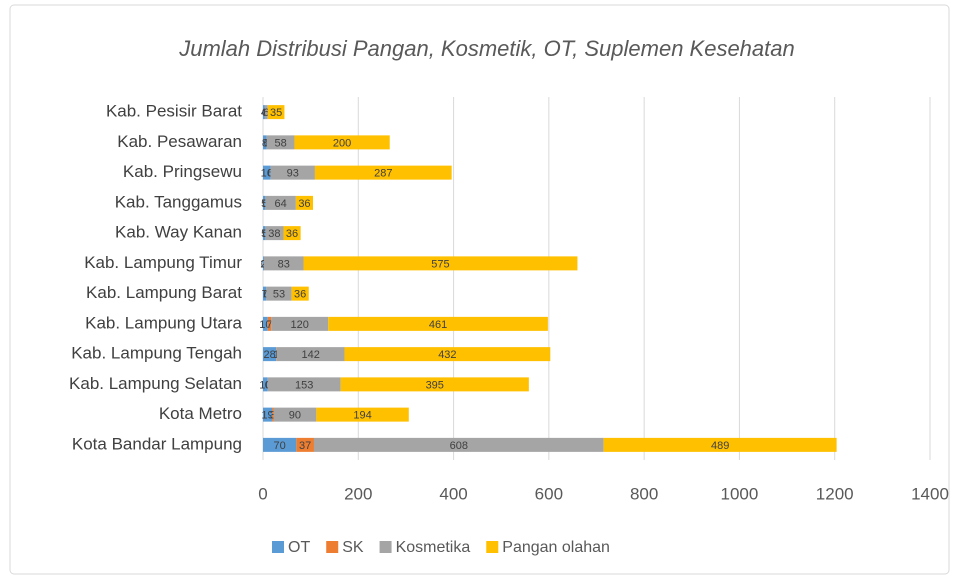 This screenshot has height=585, width=960. Describe the element at coordinates (262, 493) in the screenshot. I see `x-tick-label: 0` at that location.